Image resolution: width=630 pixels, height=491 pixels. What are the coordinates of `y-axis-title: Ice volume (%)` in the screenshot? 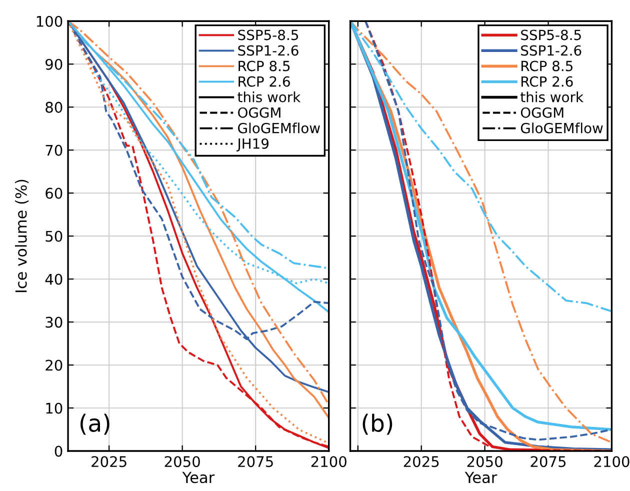 It's located at (22, 236).